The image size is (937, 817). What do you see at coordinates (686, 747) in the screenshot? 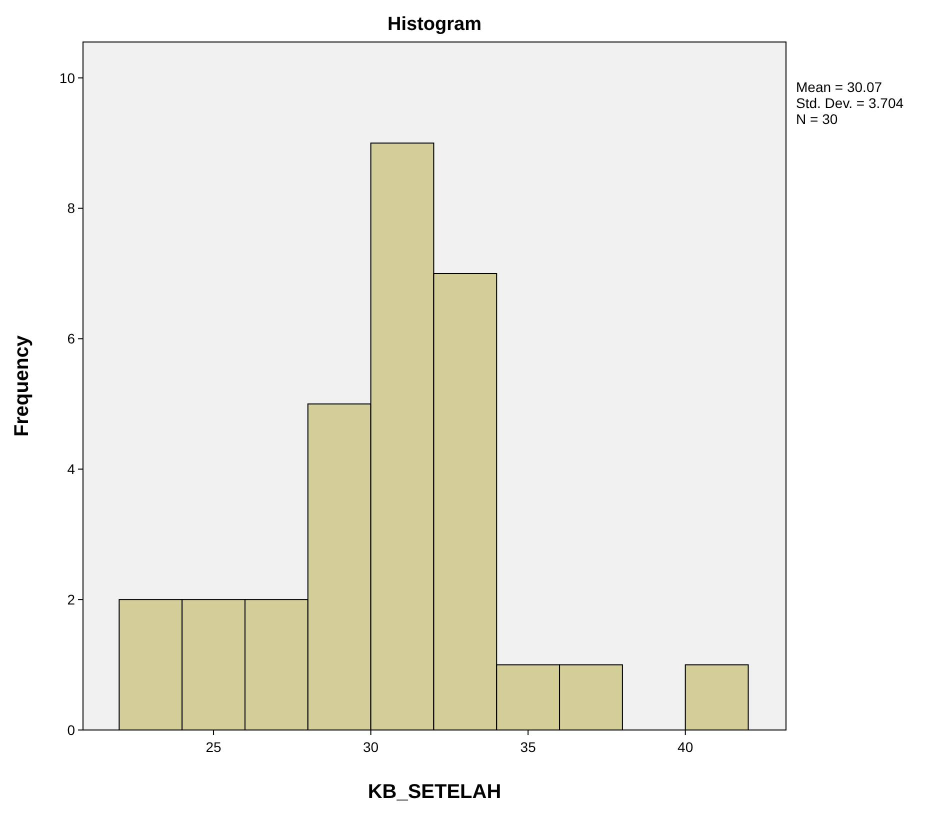
I see `x-tick-label: 40` at bounding box center [686, 747].